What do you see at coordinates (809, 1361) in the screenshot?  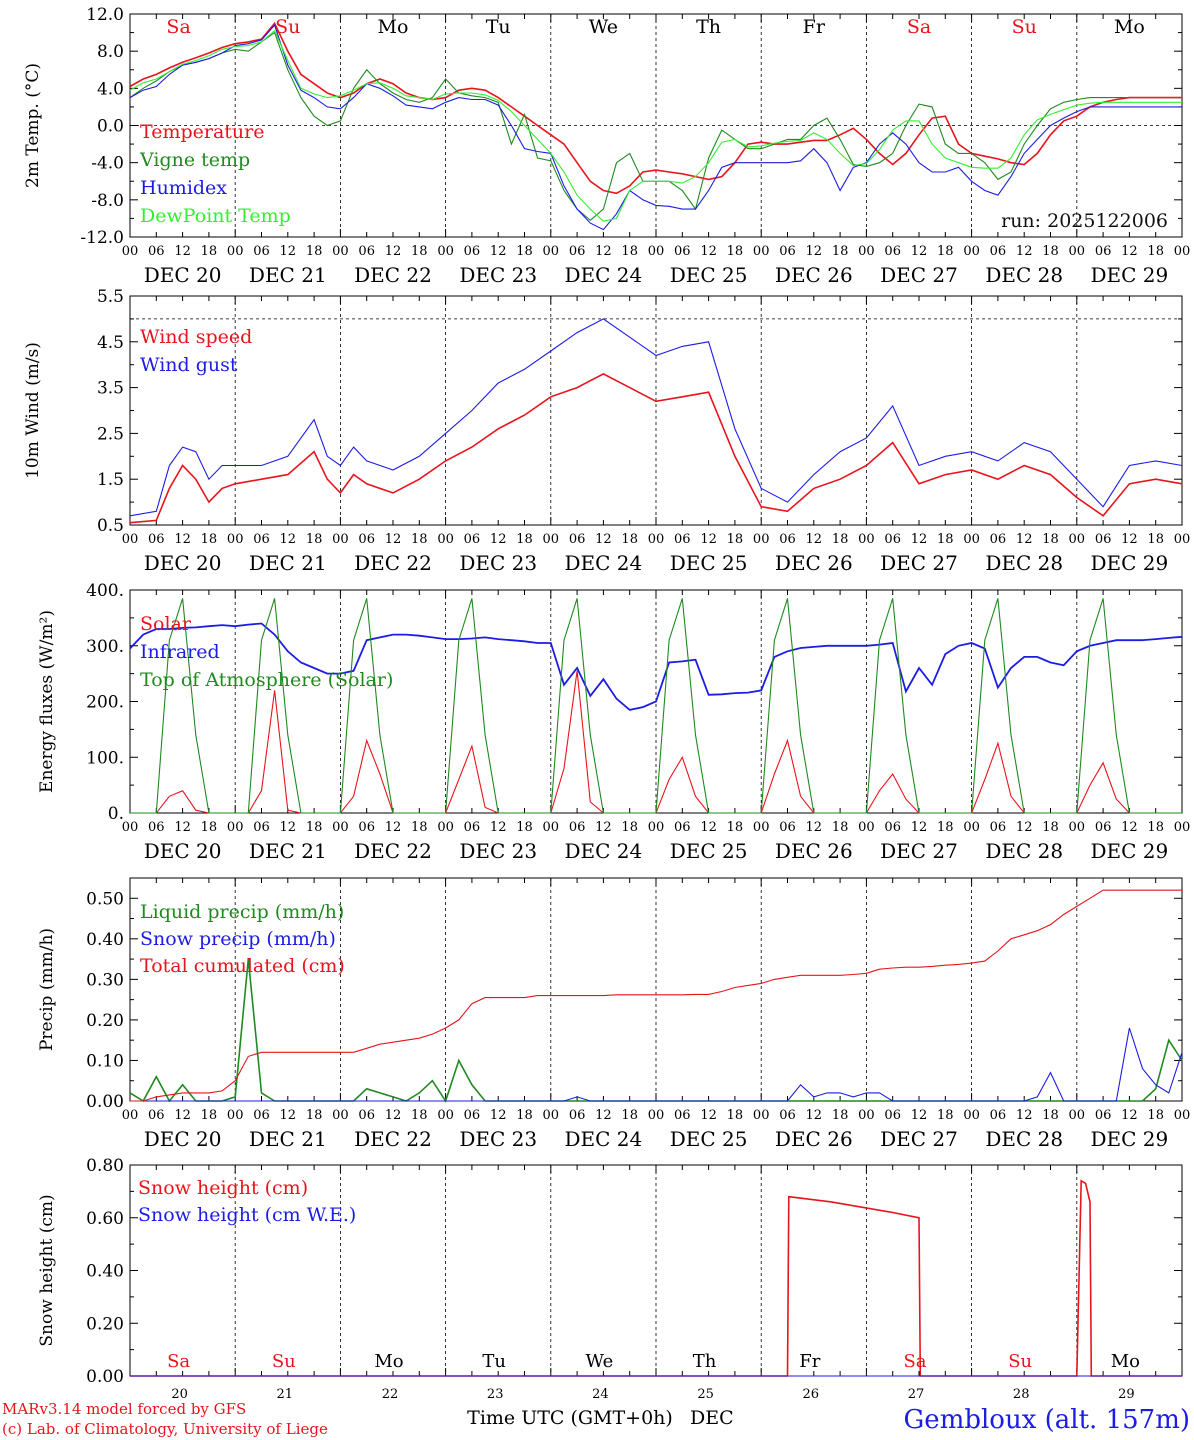 I see `weekday-label: Fr` at bounding box center [809, 1361].